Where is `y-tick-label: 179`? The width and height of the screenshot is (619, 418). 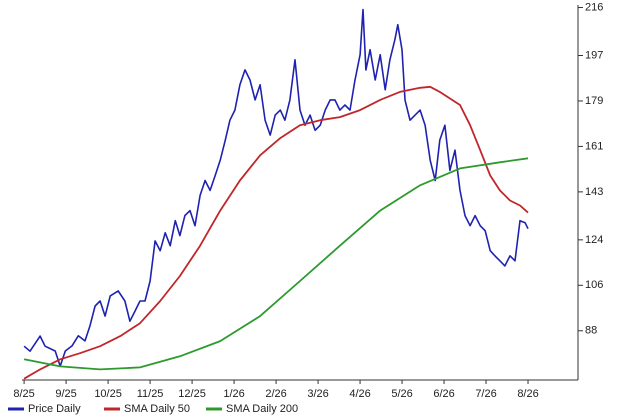
y-tick-label: 179 is located at coordinates (594, 101).